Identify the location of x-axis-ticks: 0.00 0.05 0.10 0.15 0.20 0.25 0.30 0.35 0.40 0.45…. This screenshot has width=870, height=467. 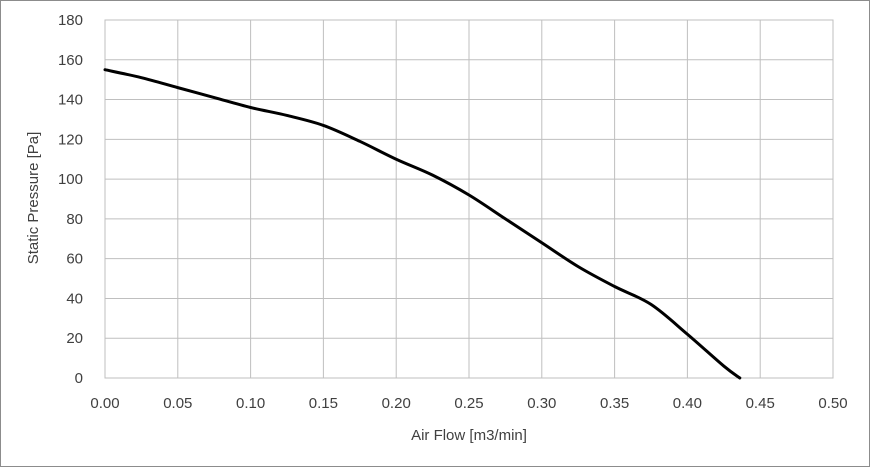
(468, 403).